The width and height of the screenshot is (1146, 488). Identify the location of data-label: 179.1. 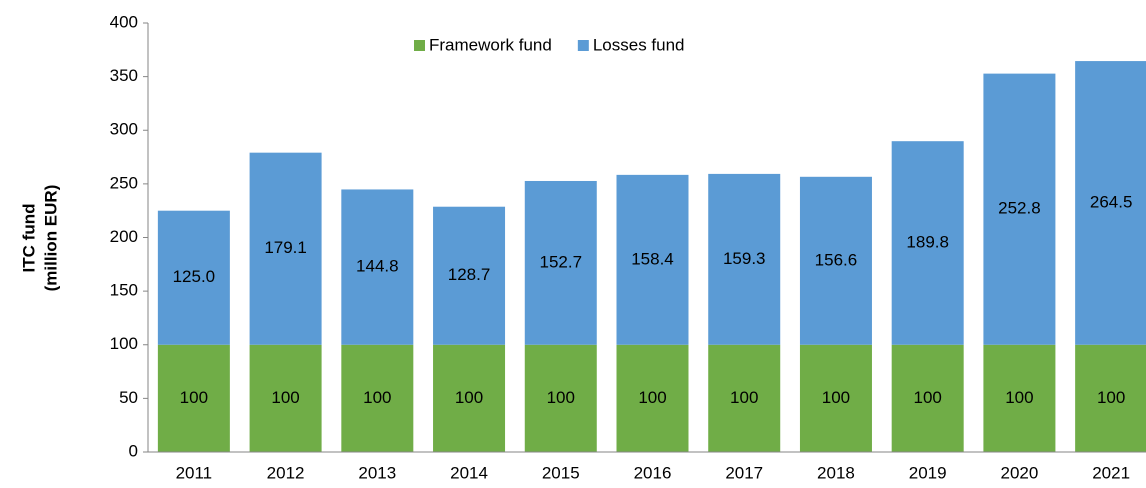
(285, 247).